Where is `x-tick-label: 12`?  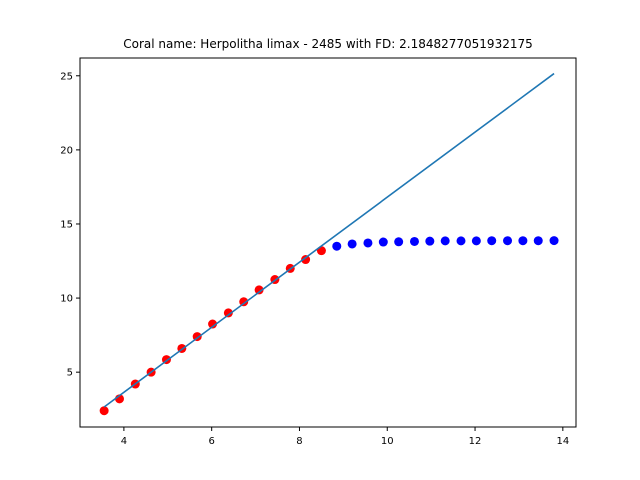
x-tick-label: 12 is located at coordinates (475, 441).